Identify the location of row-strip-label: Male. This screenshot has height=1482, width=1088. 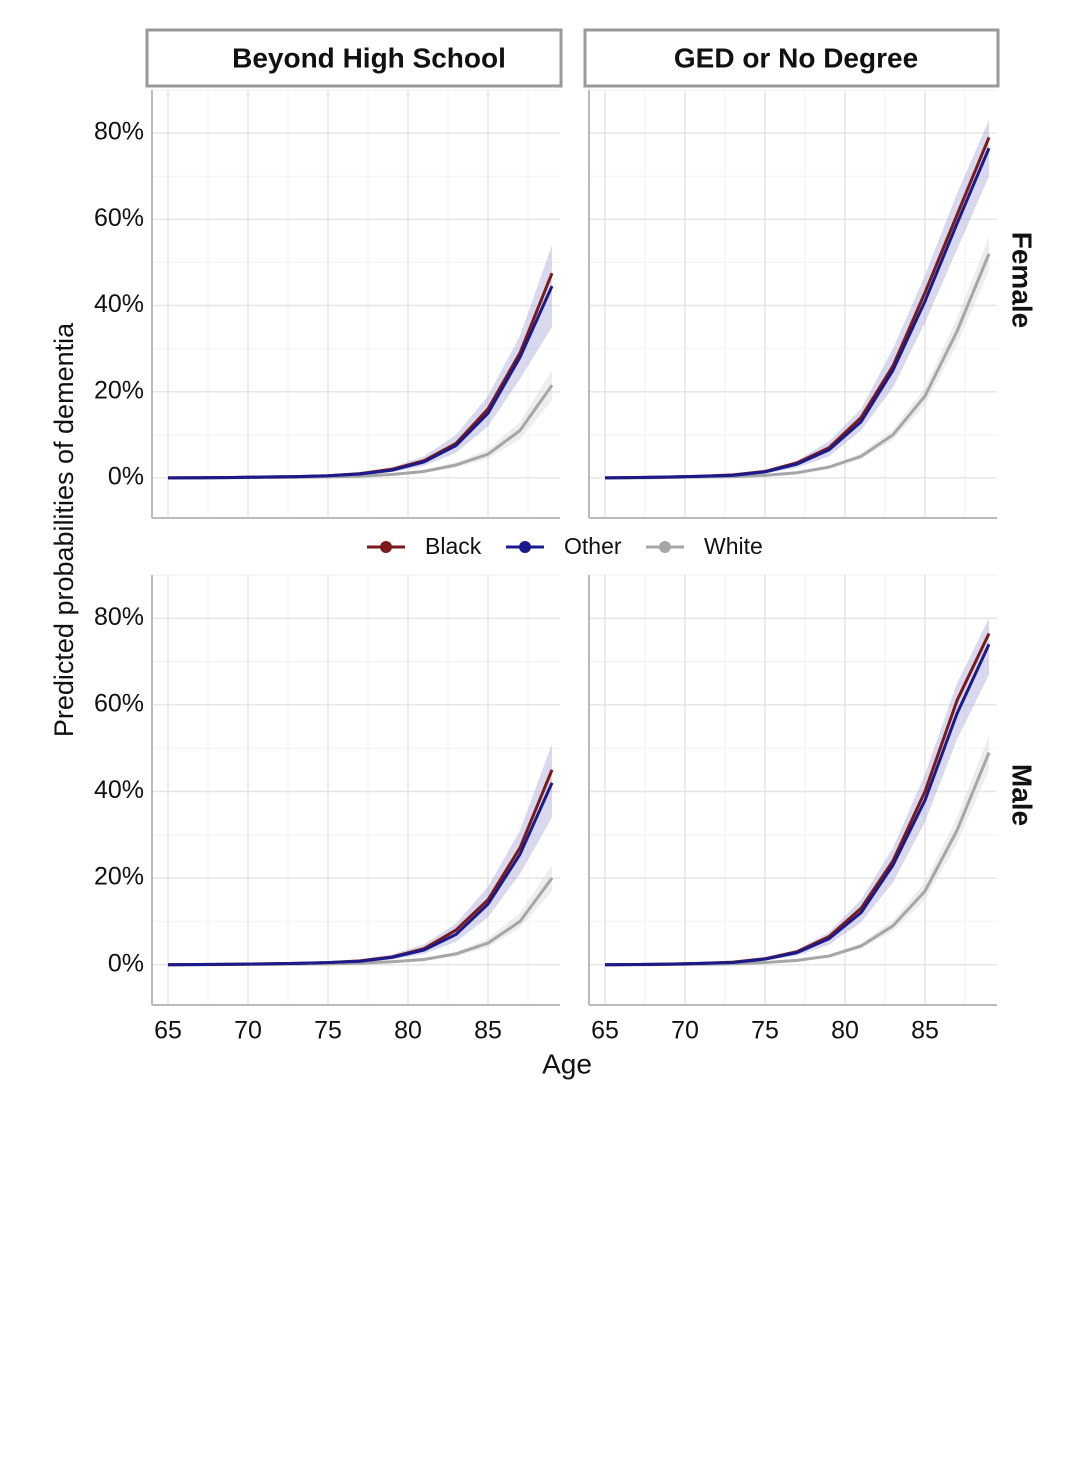
(1022, 795).